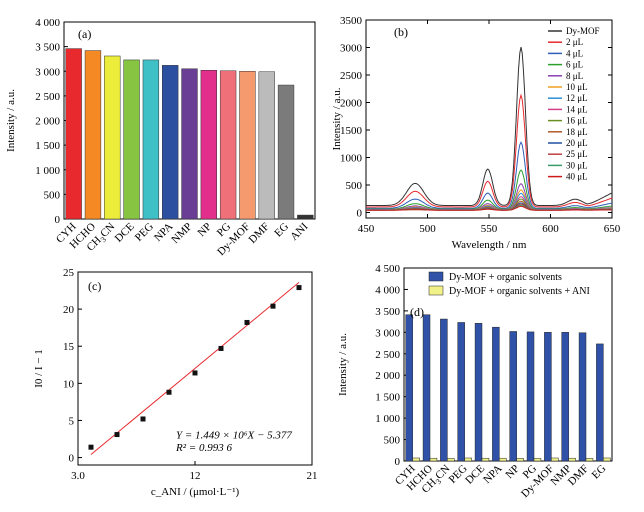 Image resolution: width=644 pixels, height=512 pixels. I want to click on legend-label: 25 μL, so click(577, 154).